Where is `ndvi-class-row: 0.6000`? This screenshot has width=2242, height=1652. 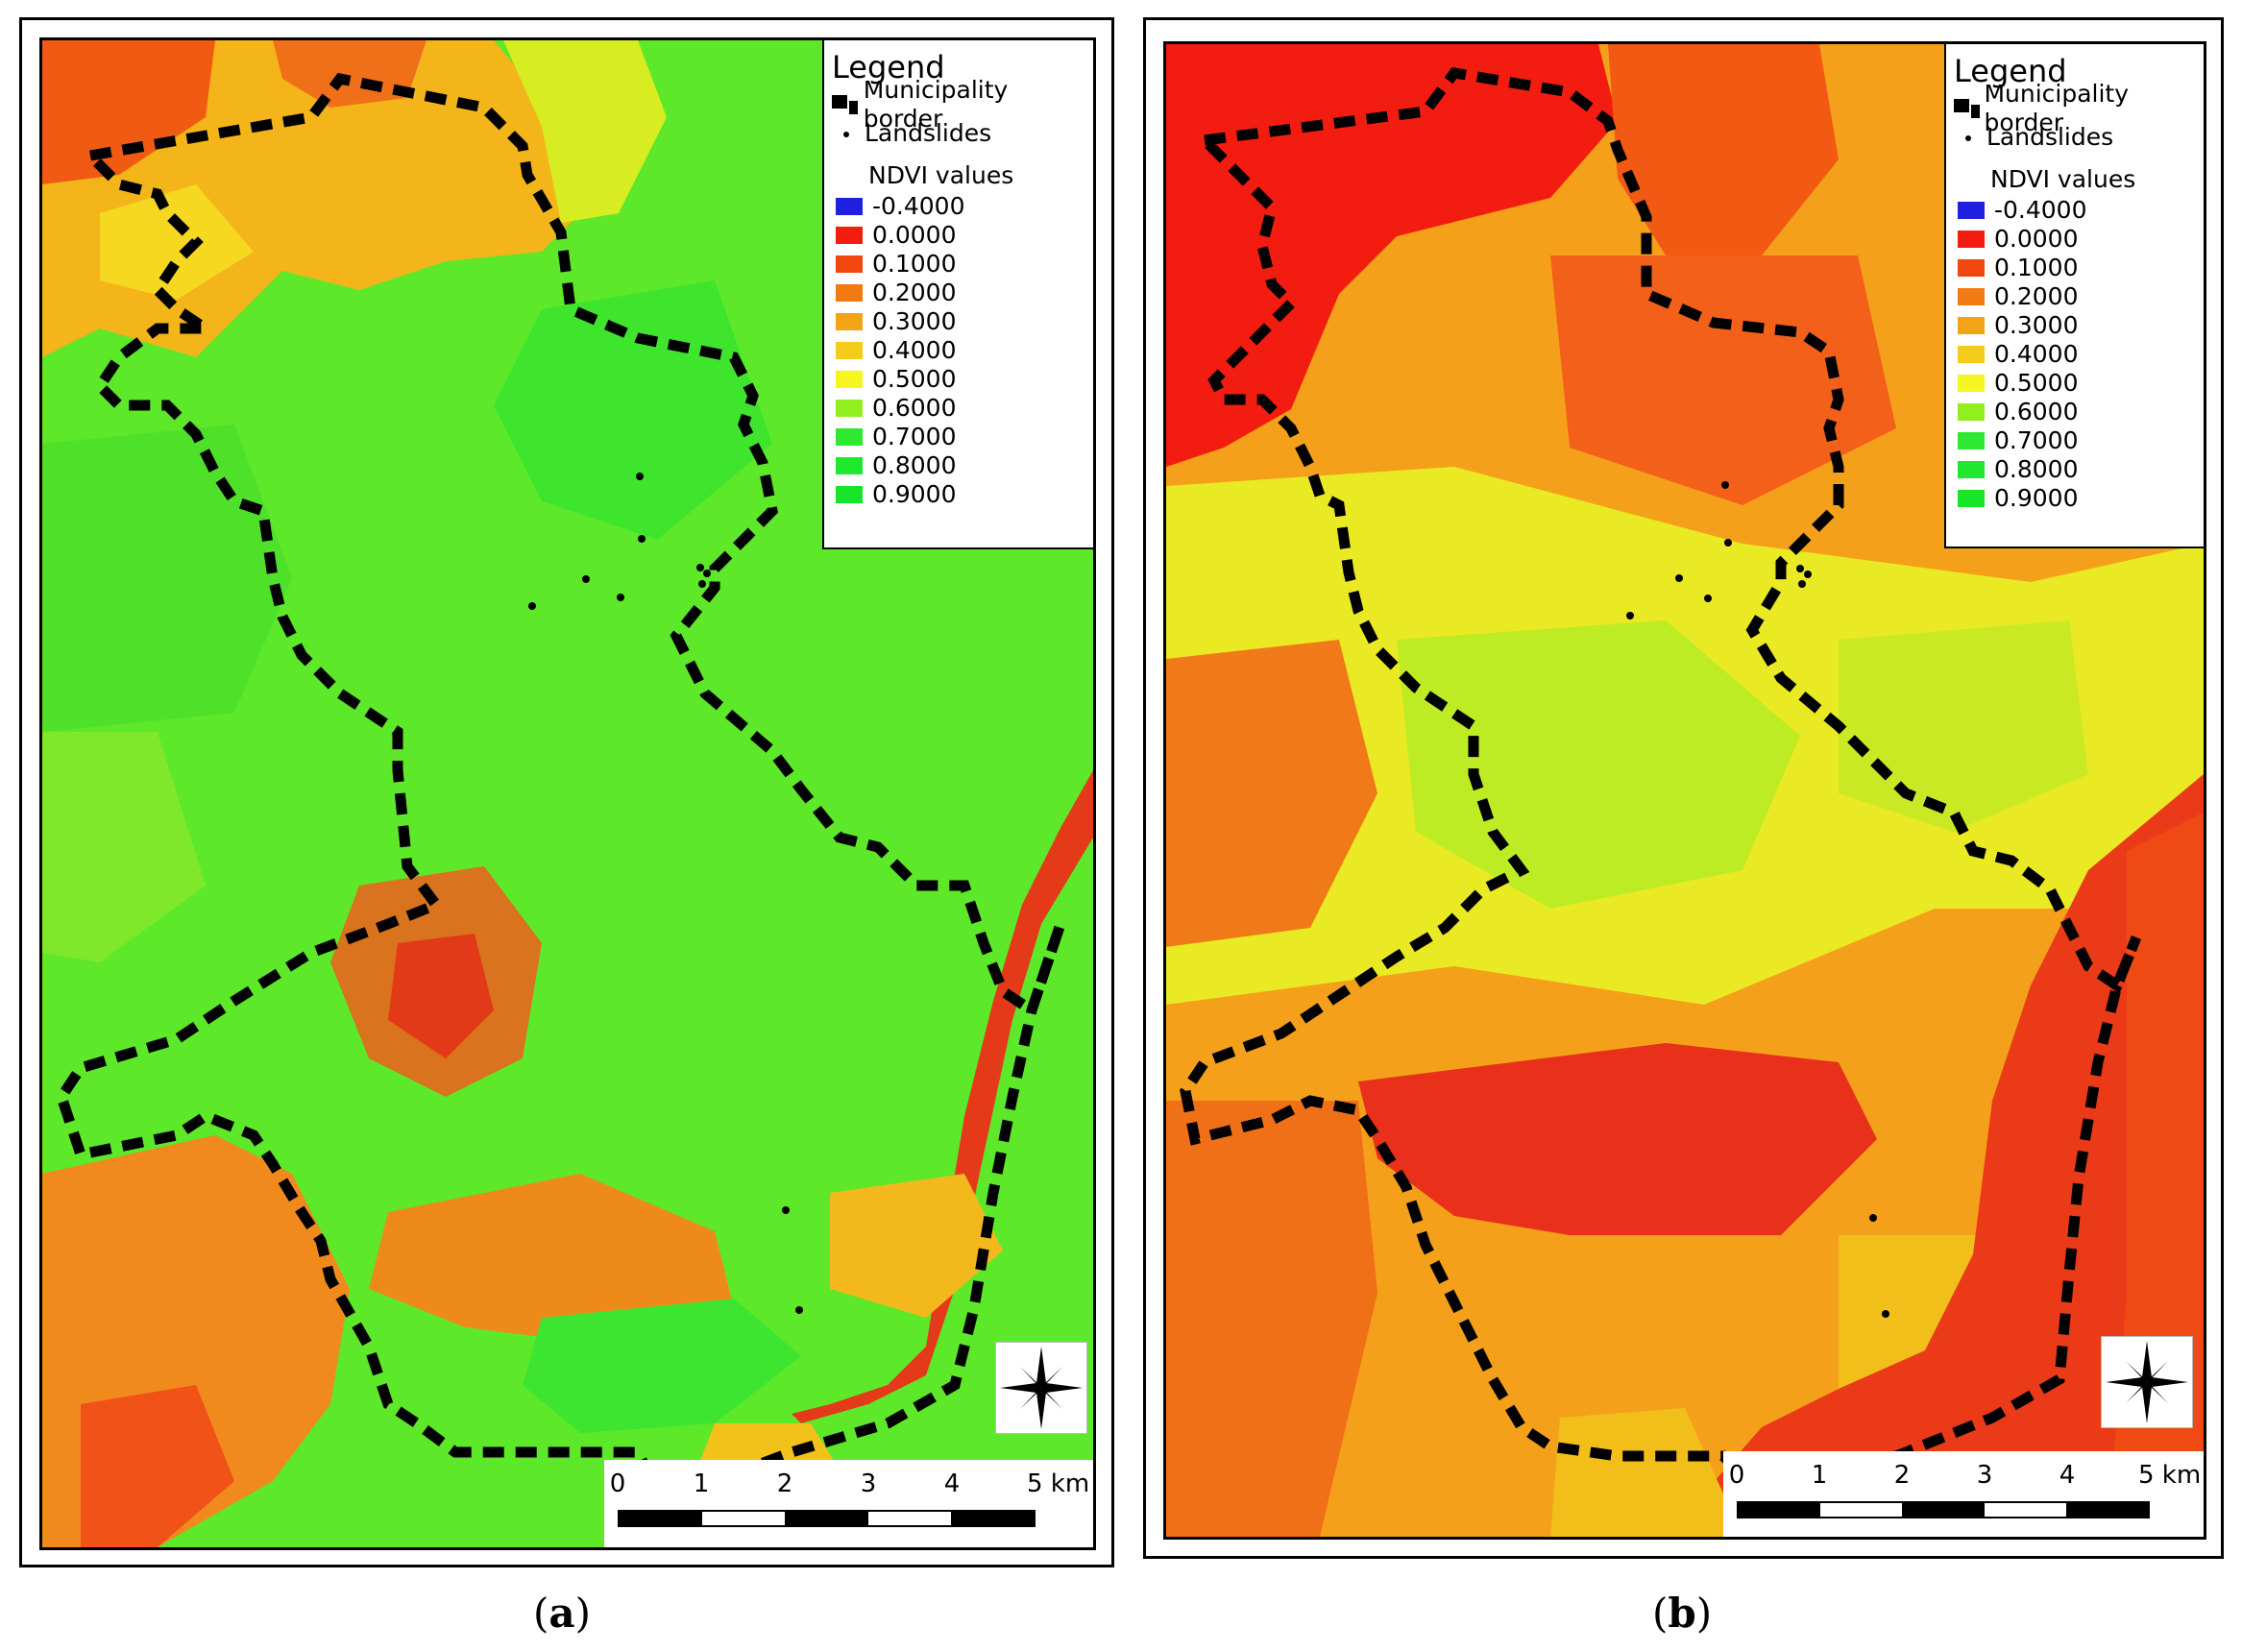
ndvi-class-row: 0.6000 is located at coordinates (958, 408).